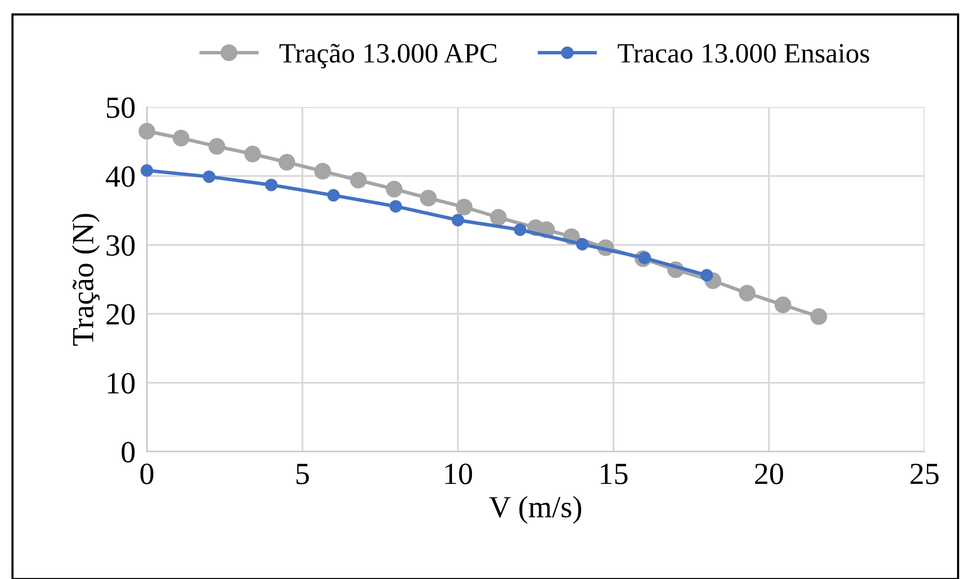  Describe the element at coordinates (120, 245) in the screenshot. I see `y-tick-label: 30` at that location.